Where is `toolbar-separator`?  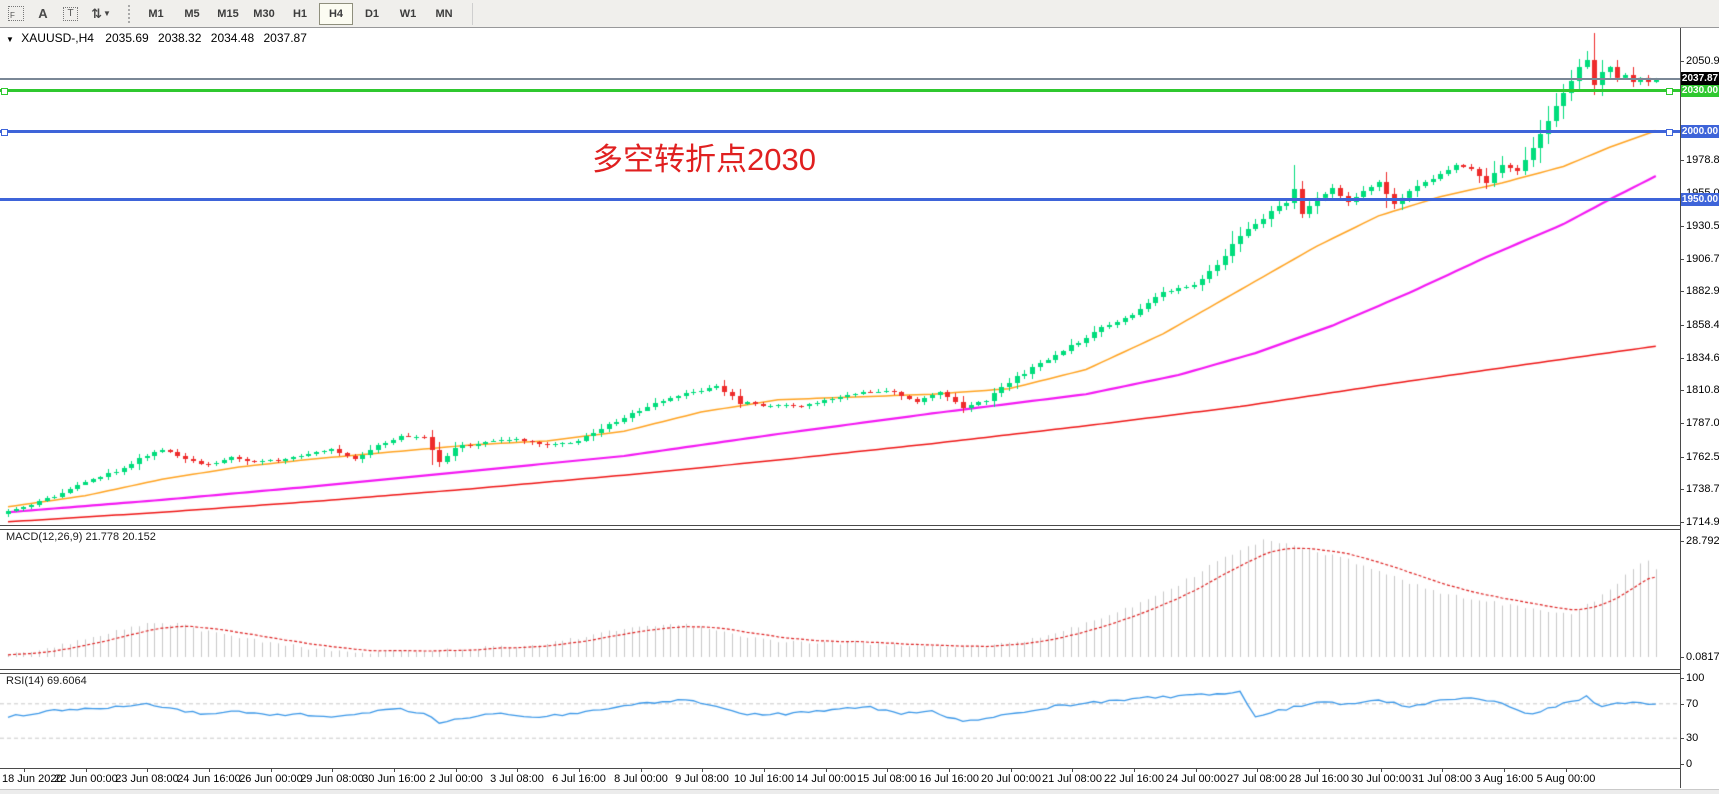
toolbar-separator is located at coordinates (472, 13).